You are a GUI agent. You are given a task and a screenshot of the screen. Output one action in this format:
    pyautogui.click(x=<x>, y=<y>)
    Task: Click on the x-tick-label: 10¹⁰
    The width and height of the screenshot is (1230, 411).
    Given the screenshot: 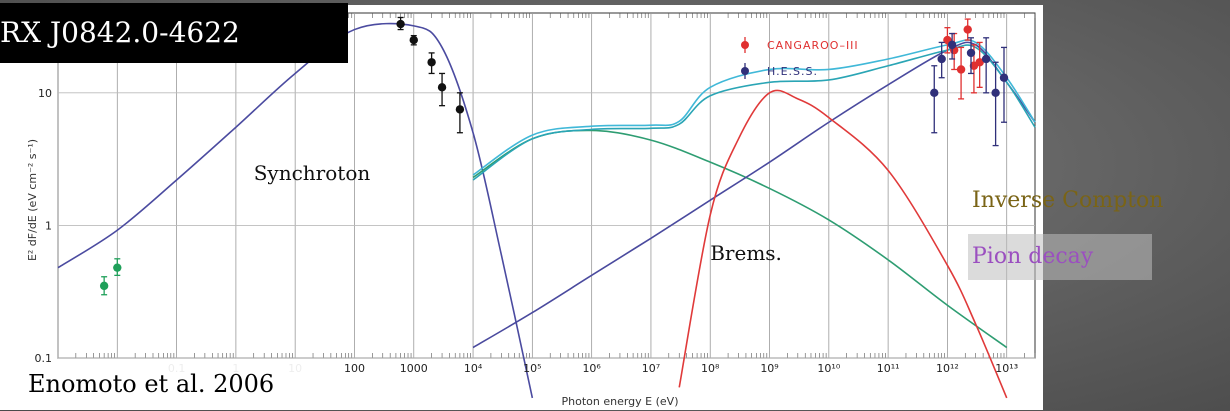 What is the action you would take?
    pyautogui.click(x=828, y=368)
    